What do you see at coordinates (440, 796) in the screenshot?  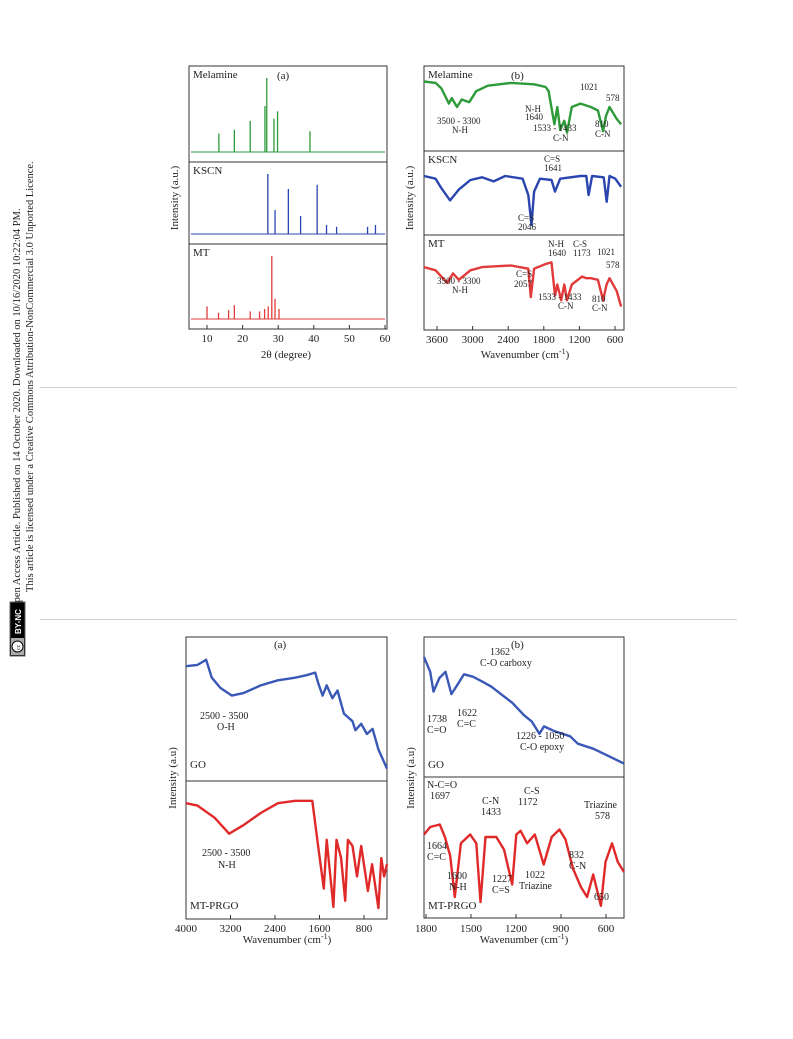 I see `ann: 1697` at bounding box center [440, 796].